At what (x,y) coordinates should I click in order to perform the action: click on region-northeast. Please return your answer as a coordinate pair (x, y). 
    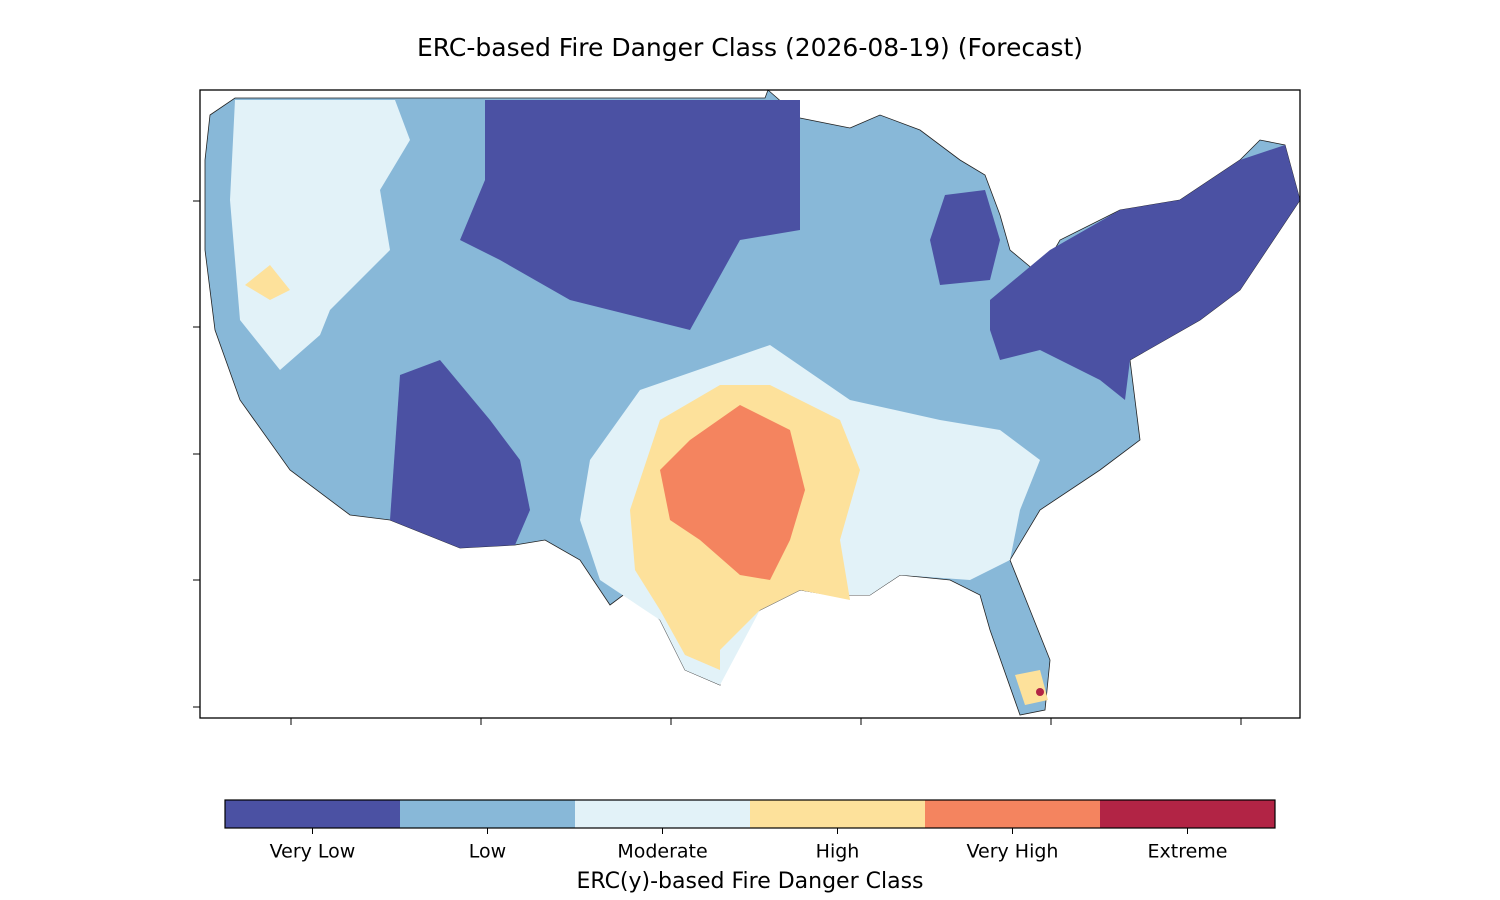
    Looking at the image, I should click on (1145, 272).